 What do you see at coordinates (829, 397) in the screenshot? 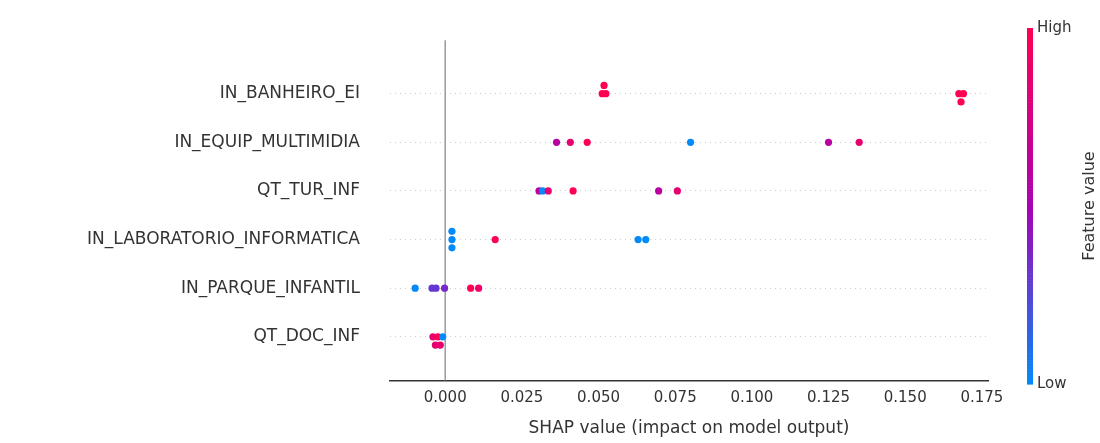
I see `x-tick-label: 0.125` at bounding box center [829, 397].